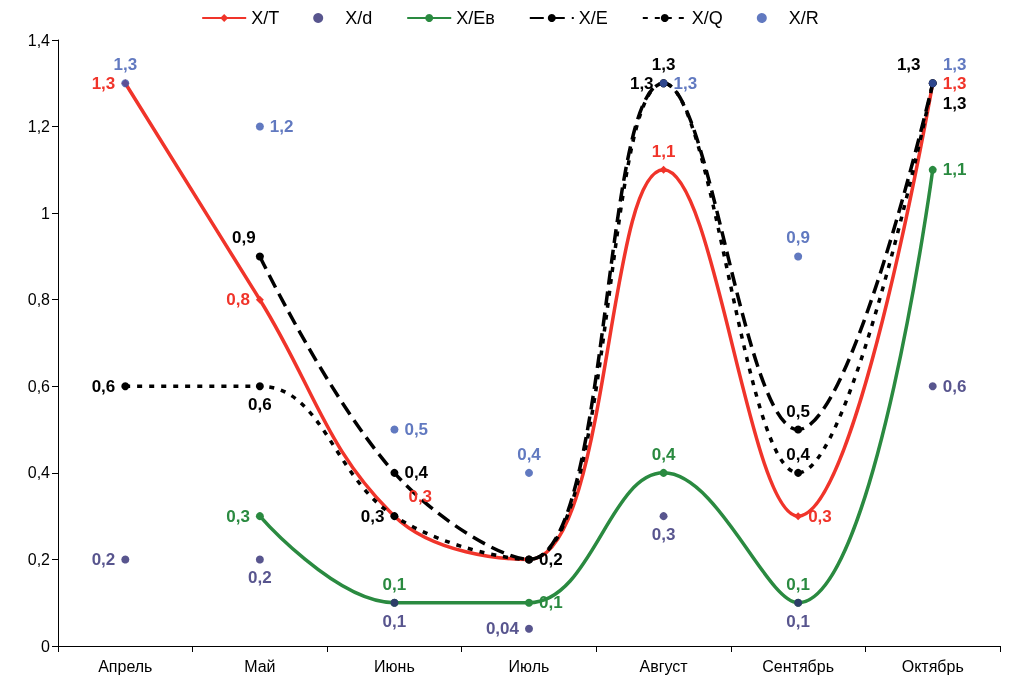 This screenshot has height=688, width=1020. Describe the element at coordinates (475, 18) in the screenshot. I see `legend-label: X/Ев` at that location.